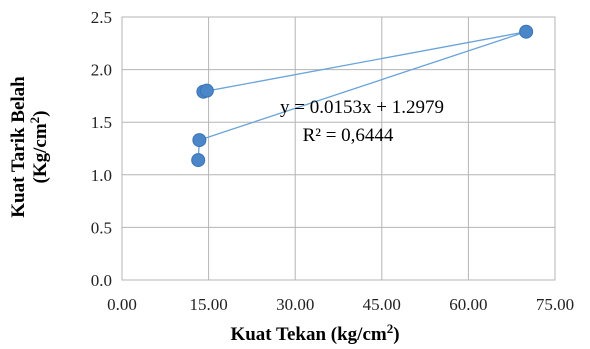 Image resolution: width=590 pixels, height=349 pixels. What do you see at coordinates (101, 149) in the screenshot?
I see `y-tick-labels: 0.0 0.5 1.0 1.5 2.0 2.5` at bounding box center [101, 149].